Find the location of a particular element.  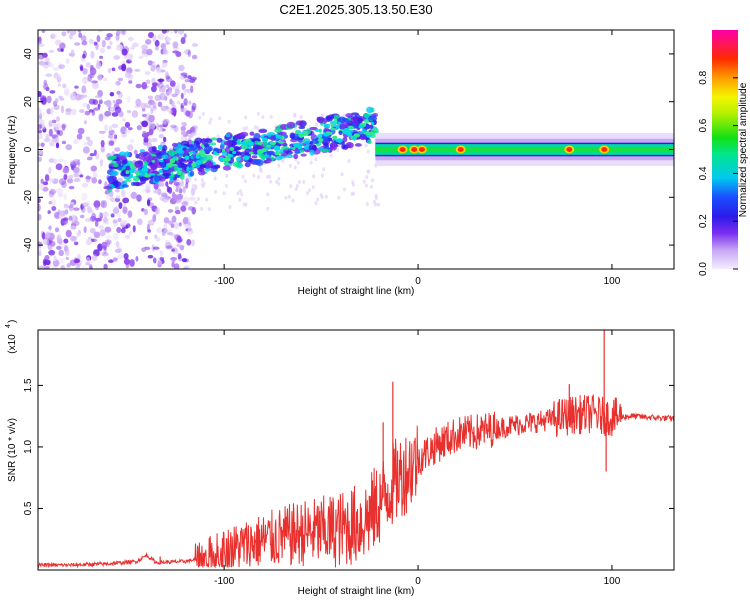

colorbar-label: Normalized spectral amplitude is located at coordinates (743, 149).